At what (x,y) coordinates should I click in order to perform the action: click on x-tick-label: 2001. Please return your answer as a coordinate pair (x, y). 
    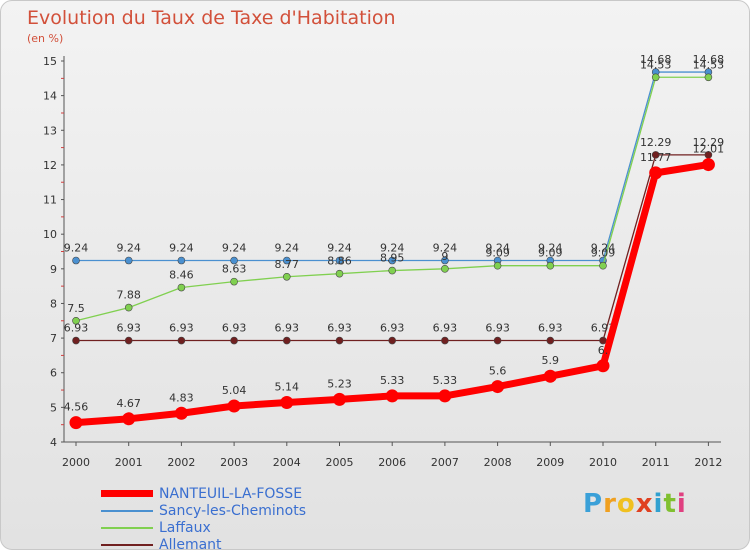
    Looking at the image, I should click on (129, 462).